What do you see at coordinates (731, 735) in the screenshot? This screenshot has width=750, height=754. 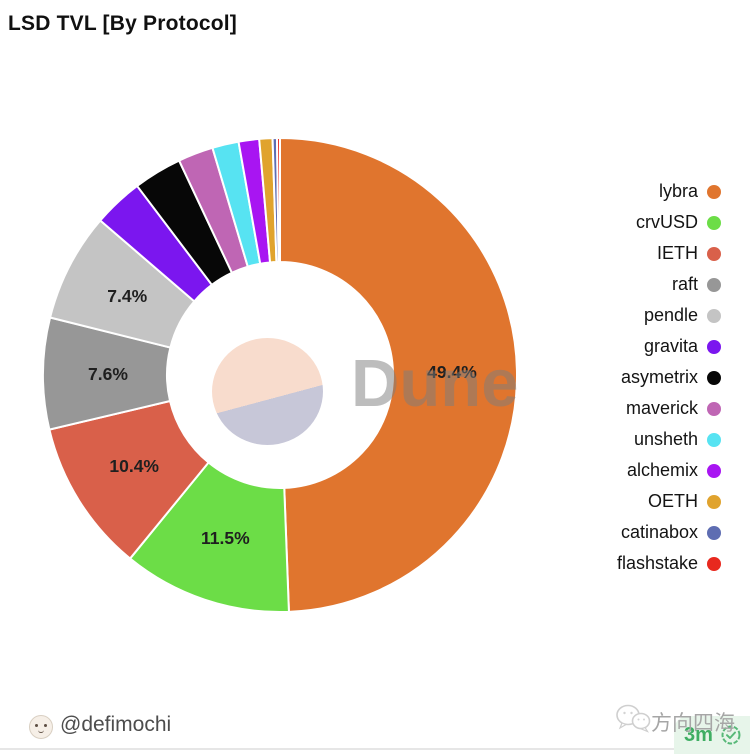 I see `verified-check-icon` at bounding box center [731, 735].